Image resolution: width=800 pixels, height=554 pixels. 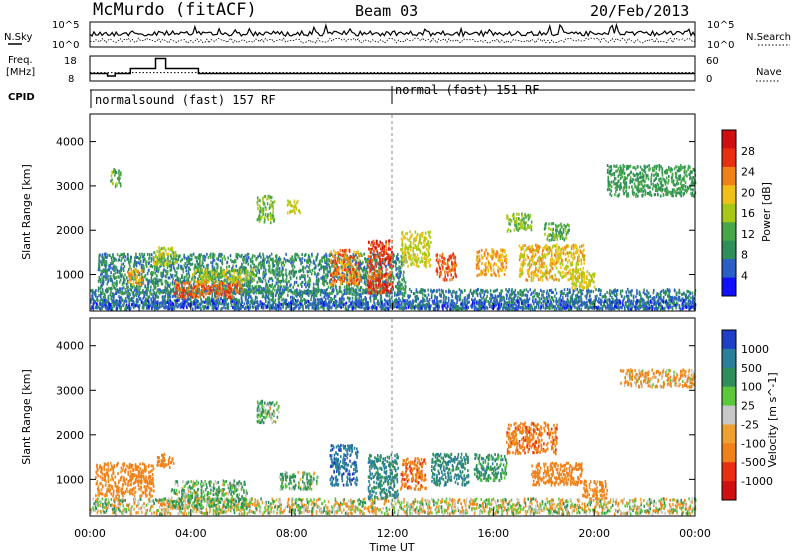 What do you see at coordinates (637, 291) in the screenshot?
I see `power-cell-2018` at bounding box center [637, 291].